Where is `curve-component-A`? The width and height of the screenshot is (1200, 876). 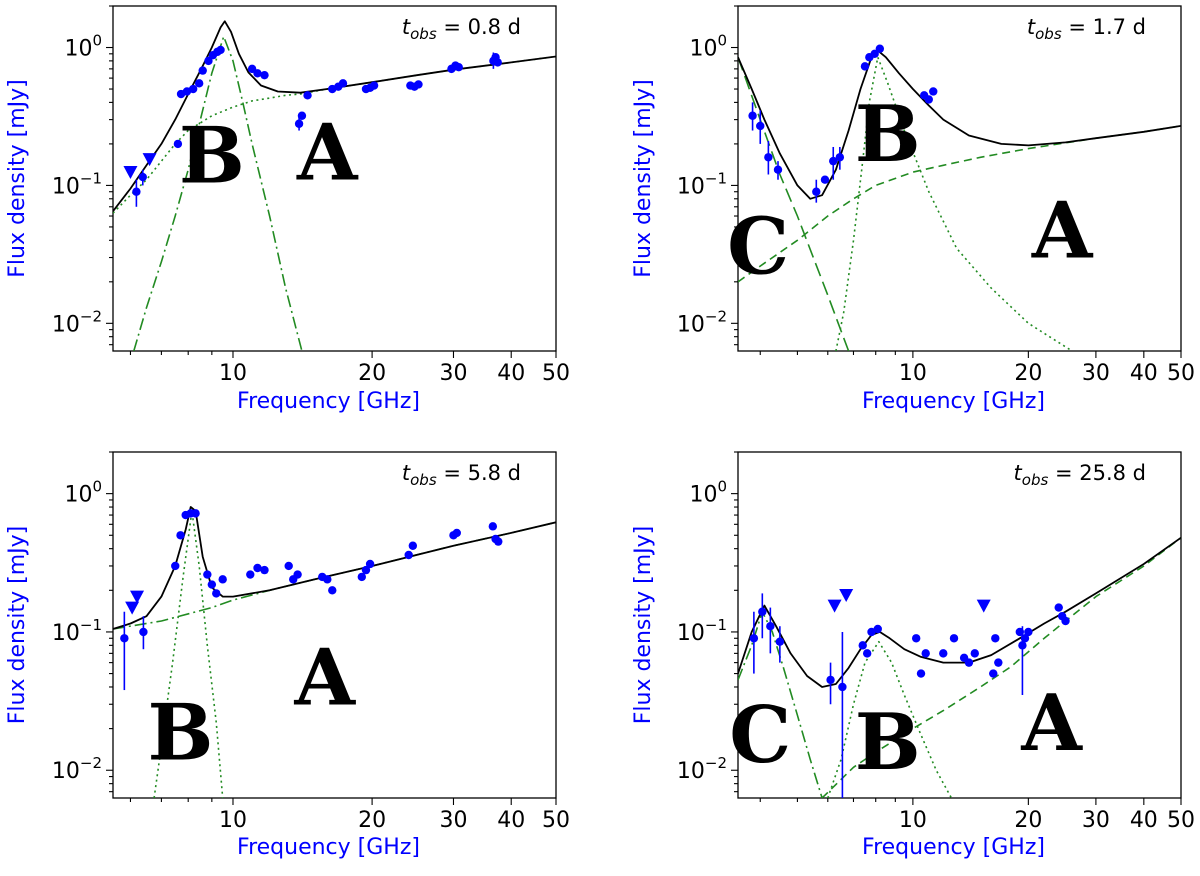 curve-component-A is located at coordinates (334, 134).